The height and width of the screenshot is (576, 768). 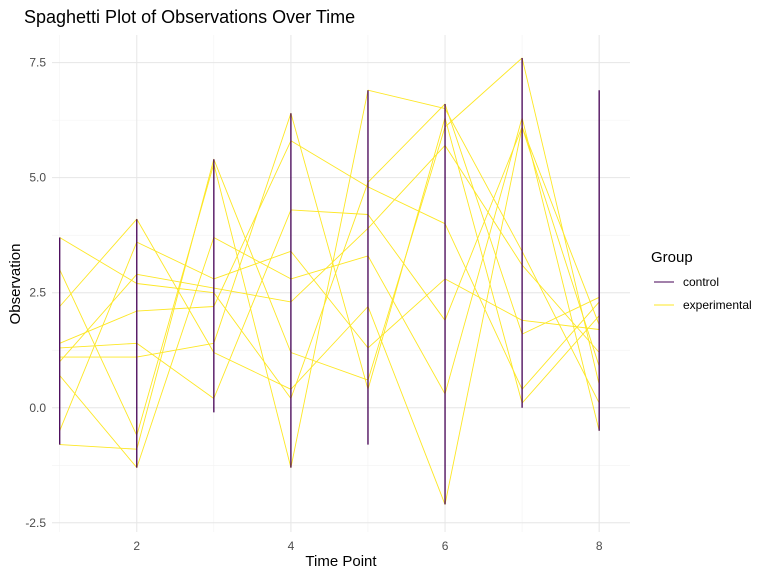 I want to click on x-tick-label-0: 2, so click(x=136, y=546).